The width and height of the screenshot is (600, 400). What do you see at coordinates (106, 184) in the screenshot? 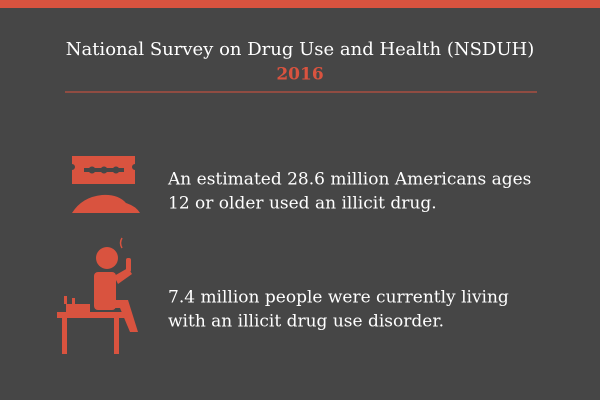
I see `razor-icon` at bounding box center [106, 184].